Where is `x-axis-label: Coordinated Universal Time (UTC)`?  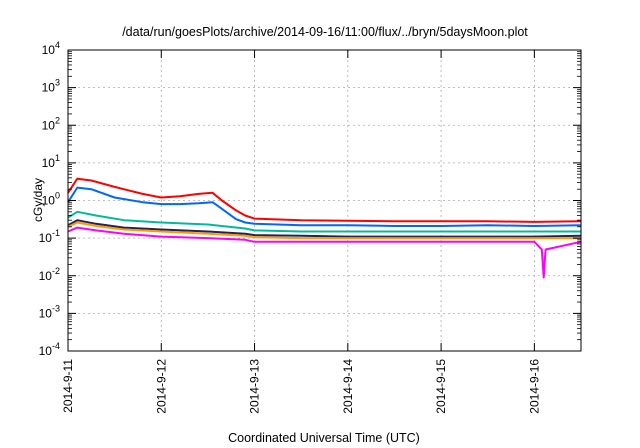
x-axis-label: Coordinated Universal Time (UTC) is located at coordinates (324, 438).